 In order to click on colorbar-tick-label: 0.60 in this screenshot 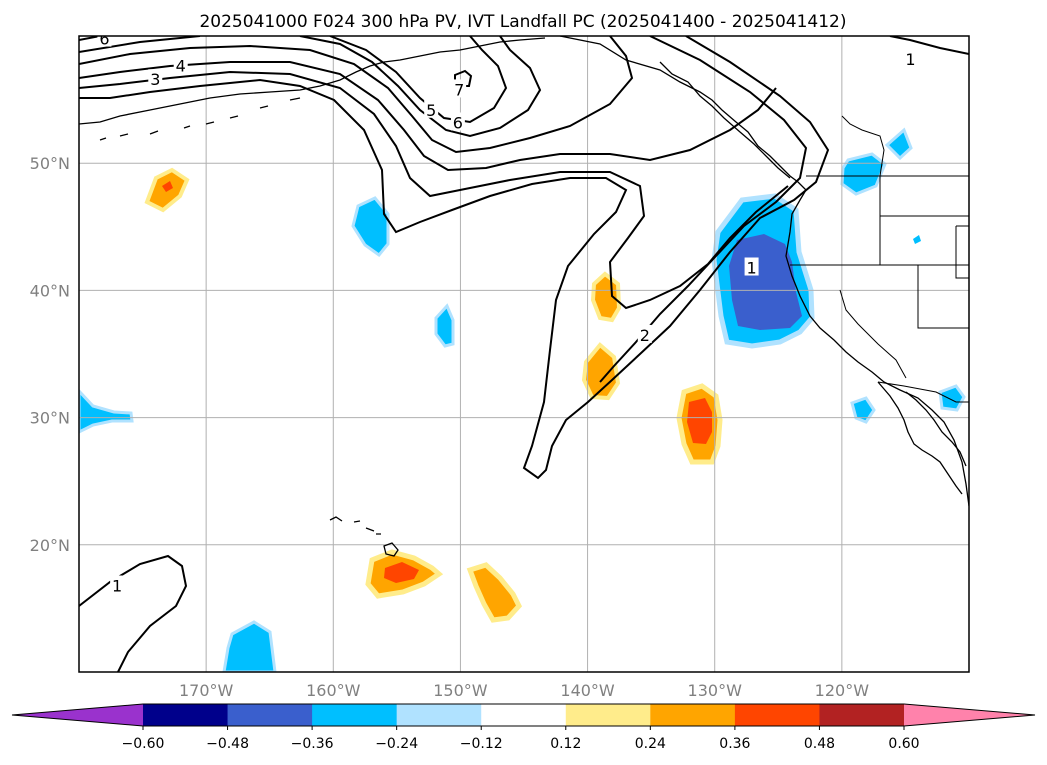, I will do `click(903, 744)`.